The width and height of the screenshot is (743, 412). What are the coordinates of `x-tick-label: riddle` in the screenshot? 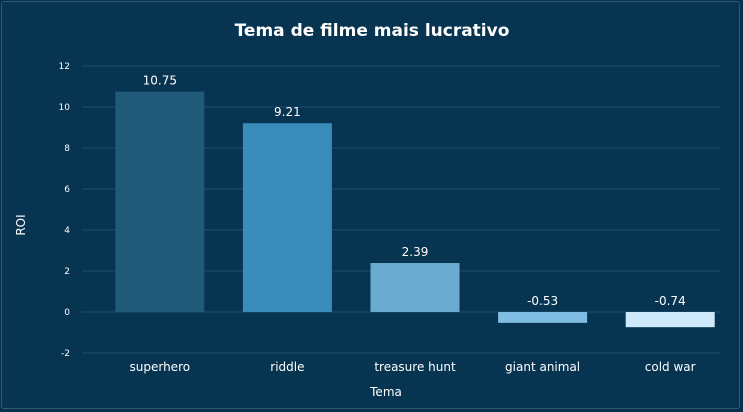 It's located at (287, 367).